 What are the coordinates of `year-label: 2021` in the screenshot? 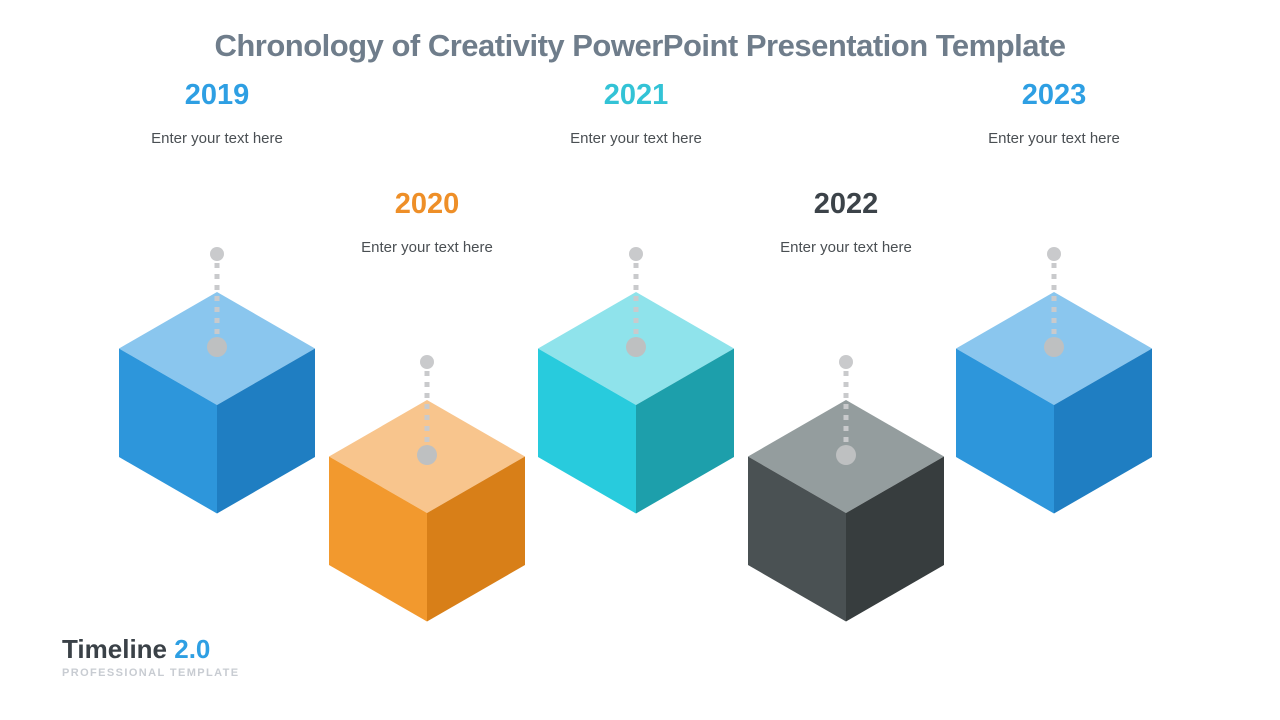 It's located at (636, 95).